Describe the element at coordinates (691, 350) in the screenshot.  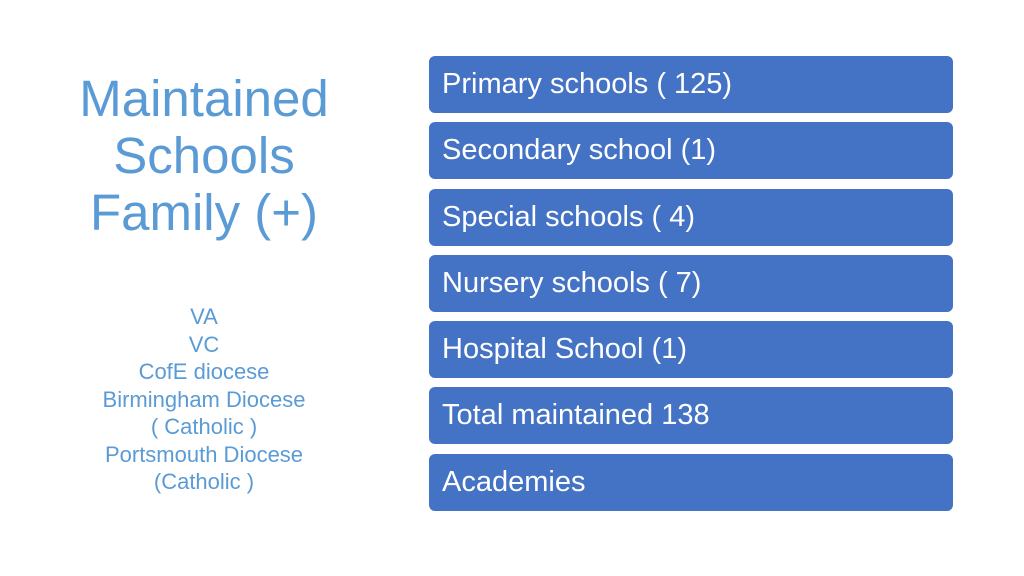
I see `box-hospital-school: Hospital School (1)` at that location.